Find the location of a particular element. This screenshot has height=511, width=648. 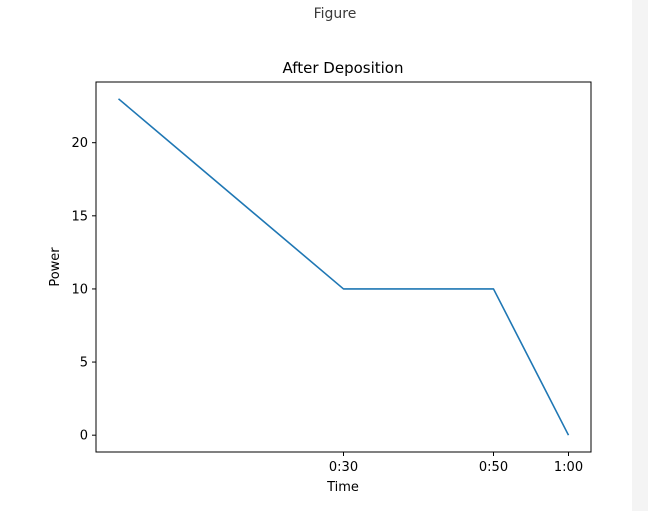

y-axis-label: Power is located at coordinates (55, 267).